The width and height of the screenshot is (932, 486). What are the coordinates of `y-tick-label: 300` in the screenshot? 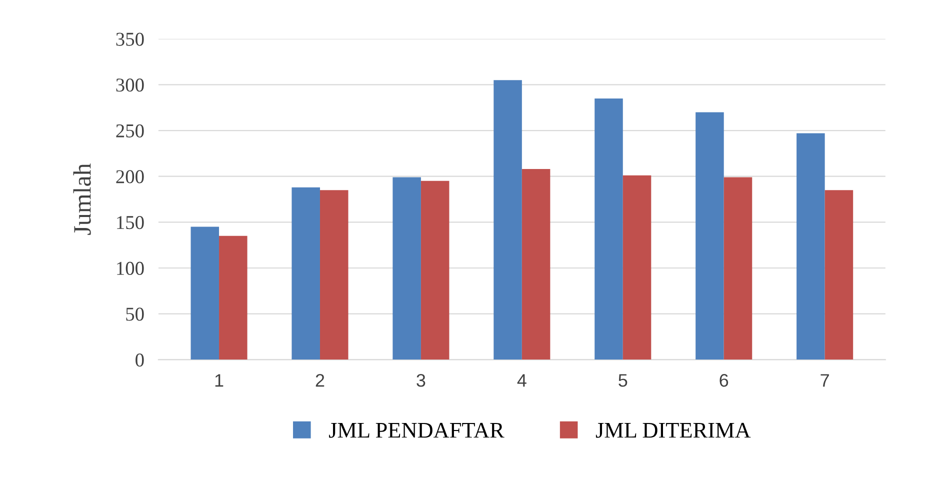 It's located at (130, 85).